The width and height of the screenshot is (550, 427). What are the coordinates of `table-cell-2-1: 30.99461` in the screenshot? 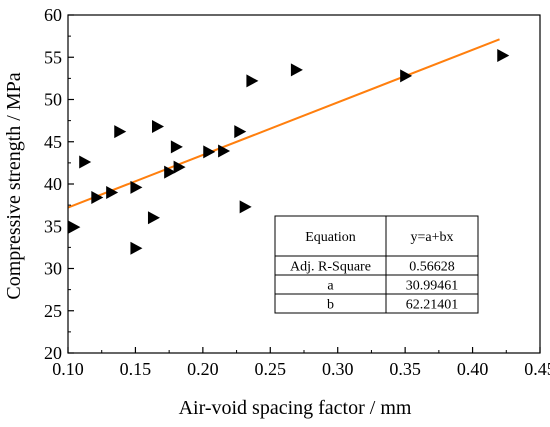 It's located at (432, 286).